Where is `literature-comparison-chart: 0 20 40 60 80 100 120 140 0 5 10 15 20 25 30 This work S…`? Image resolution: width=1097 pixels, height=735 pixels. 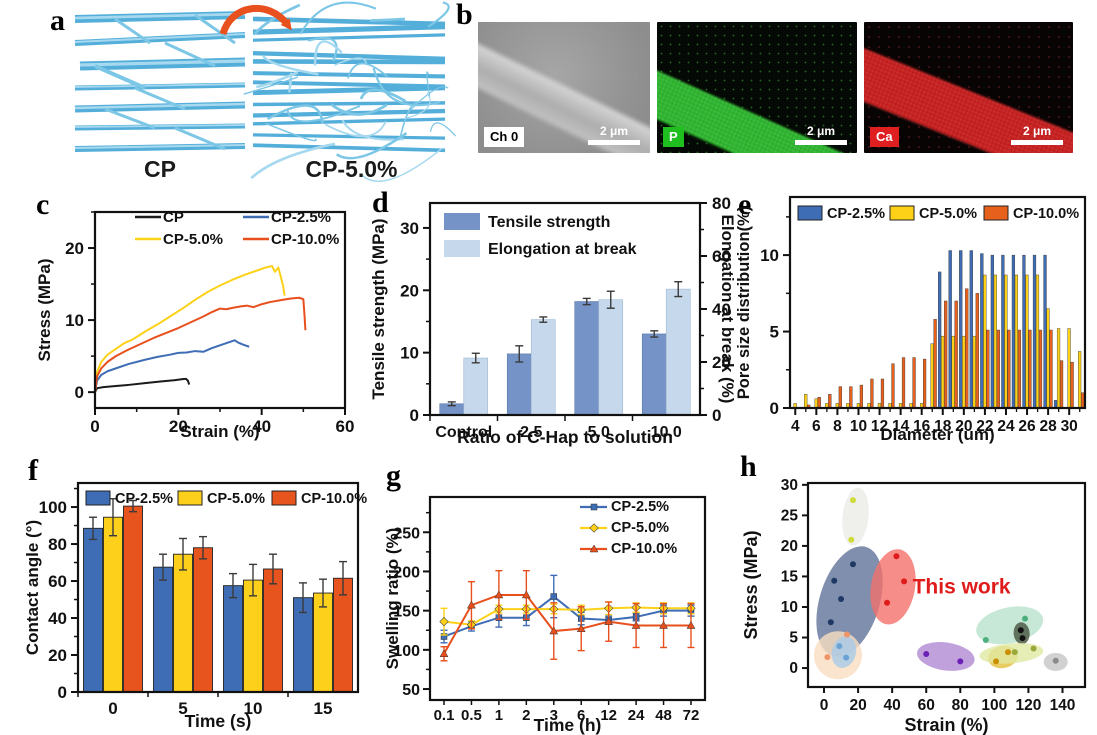 literature-comparison-chart: 0 20 40 60 80 100 120 140 0 5 10 15 20 25 30 This work S… is located at coordinates (914, 606).